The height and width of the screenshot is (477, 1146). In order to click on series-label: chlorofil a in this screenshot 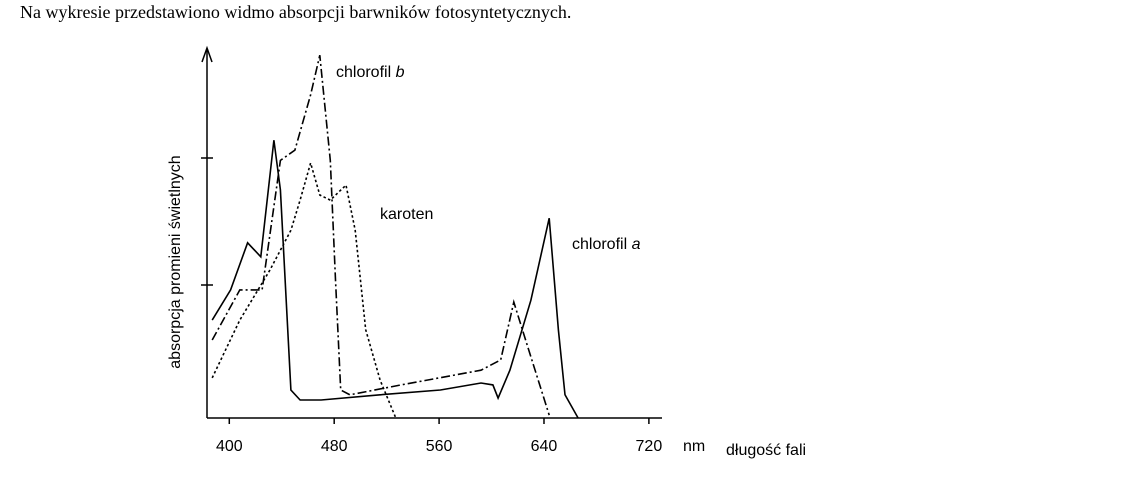, I will do `click(606, 244)`.